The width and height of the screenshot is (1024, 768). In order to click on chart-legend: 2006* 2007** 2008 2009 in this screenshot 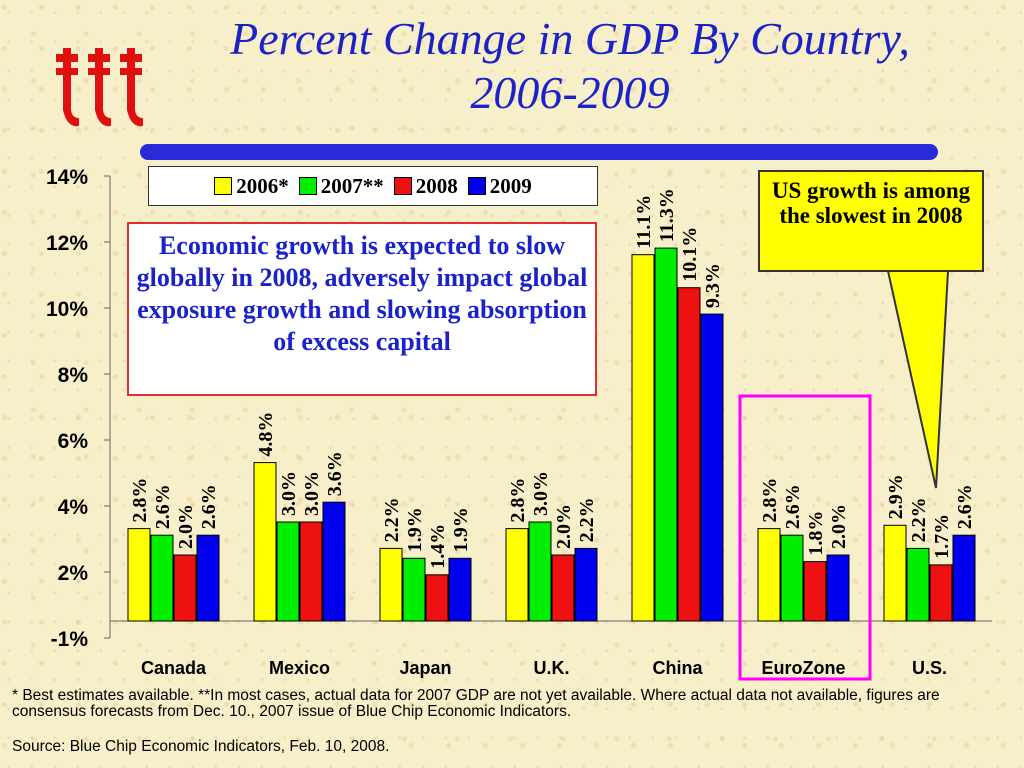, I will do `click(373, 186)`.